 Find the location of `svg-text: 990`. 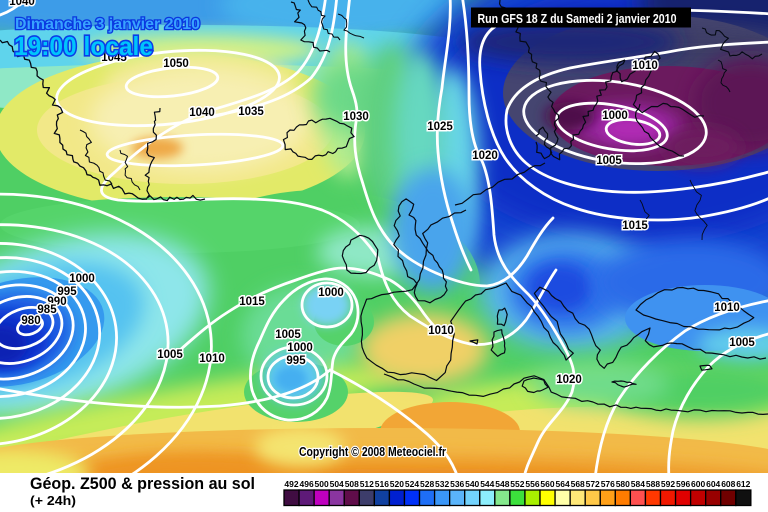

svg-text: 990 is located at coordinates (56, 302).